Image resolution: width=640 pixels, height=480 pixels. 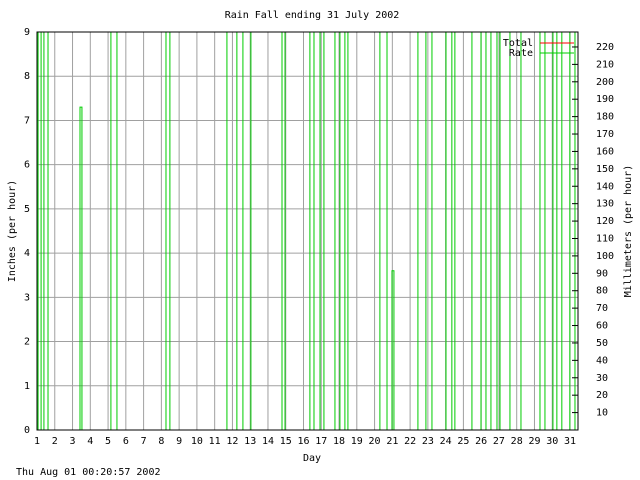 I want to click on x-tick-label: 31, so click(x=570, y=441).